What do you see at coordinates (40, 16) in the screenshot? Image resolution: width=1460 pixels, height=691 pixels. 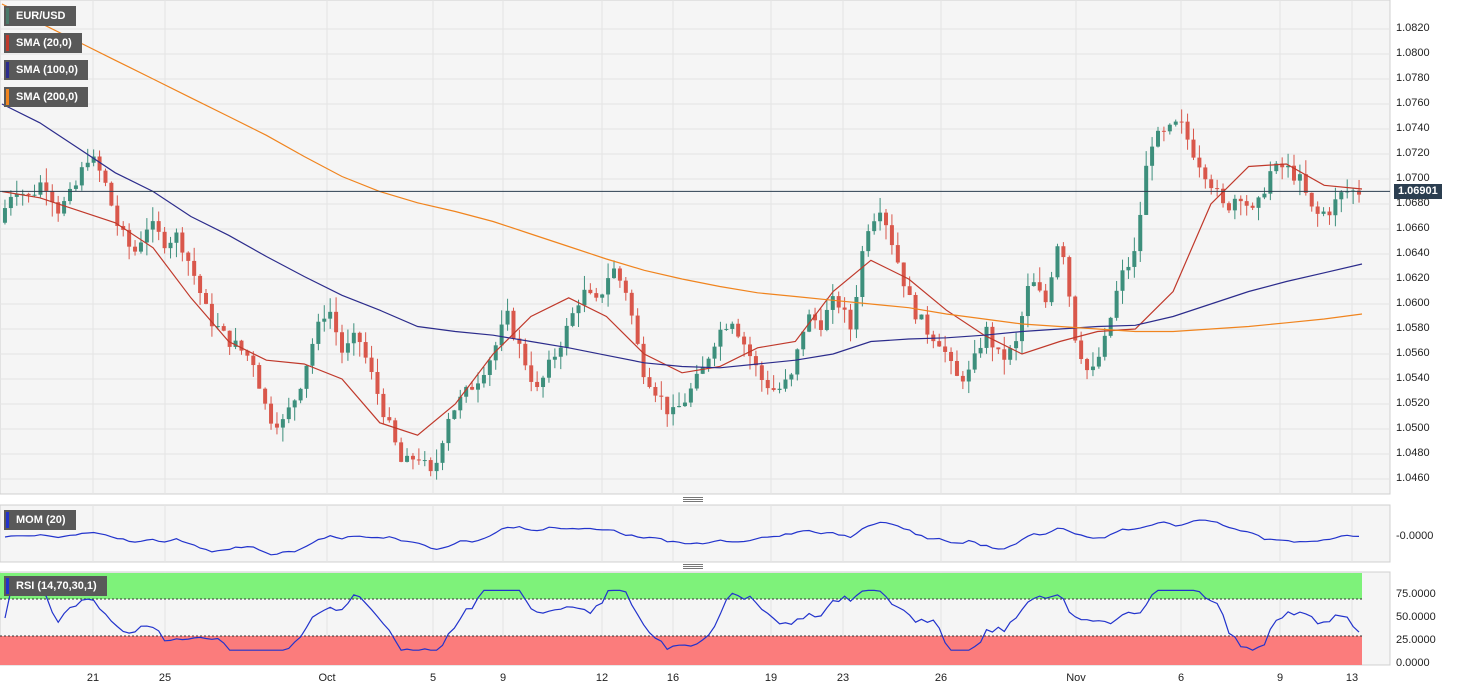 I see `instrument-badge: EUR/USD` at bounding box center [40, 16].